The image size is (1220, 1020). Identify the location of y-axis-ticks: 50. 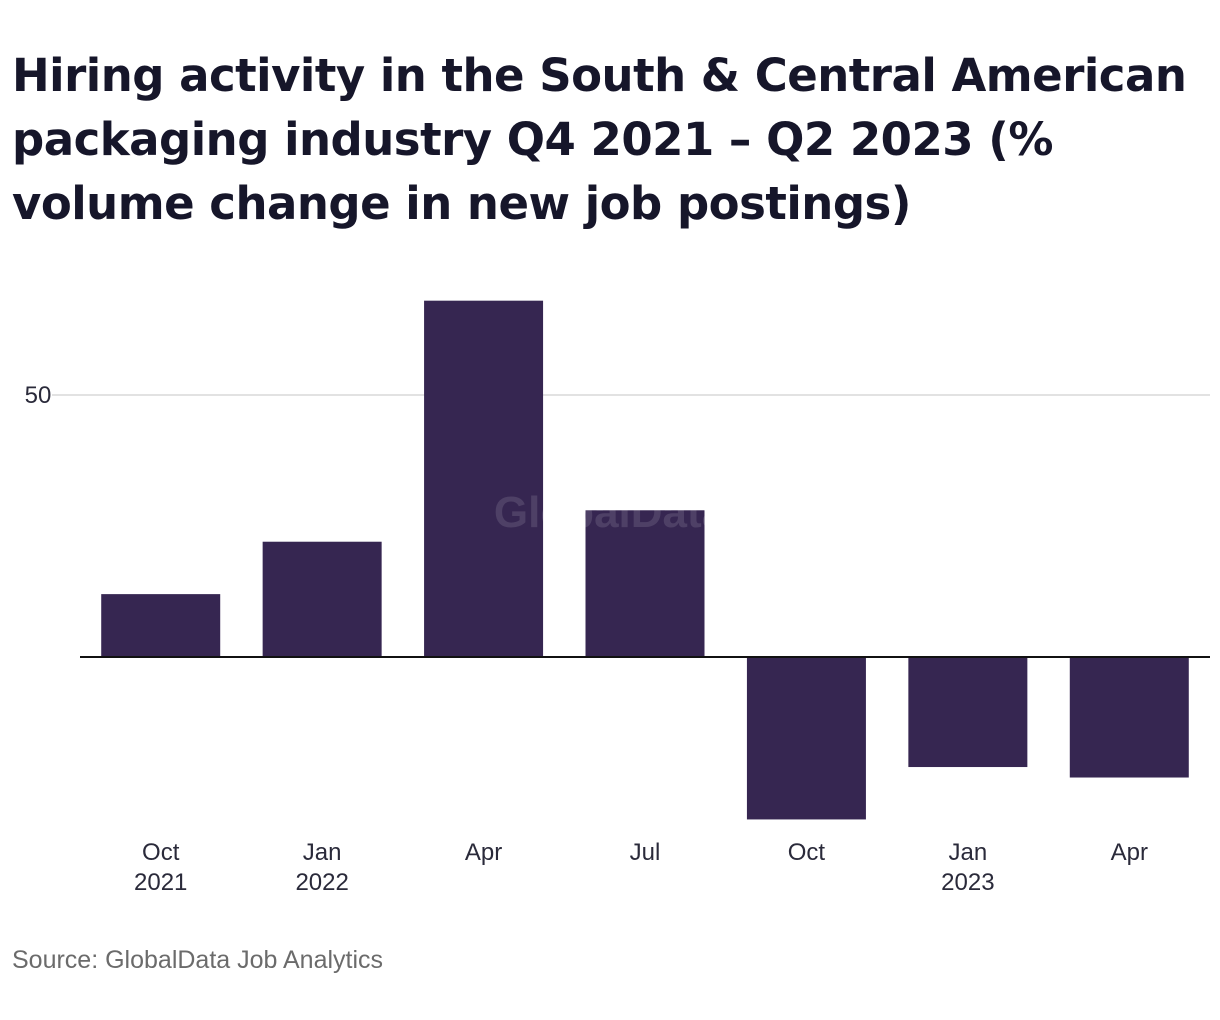
(38, 395).